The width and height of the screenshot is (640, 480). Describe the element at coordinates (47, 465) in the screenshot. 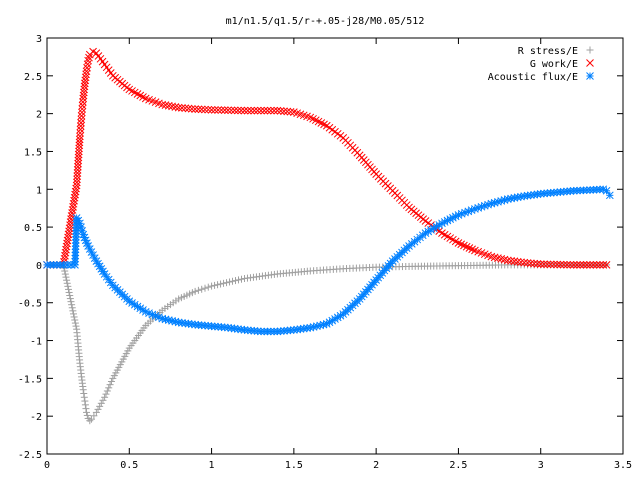

I see `x-tick-label: 0` at that location.